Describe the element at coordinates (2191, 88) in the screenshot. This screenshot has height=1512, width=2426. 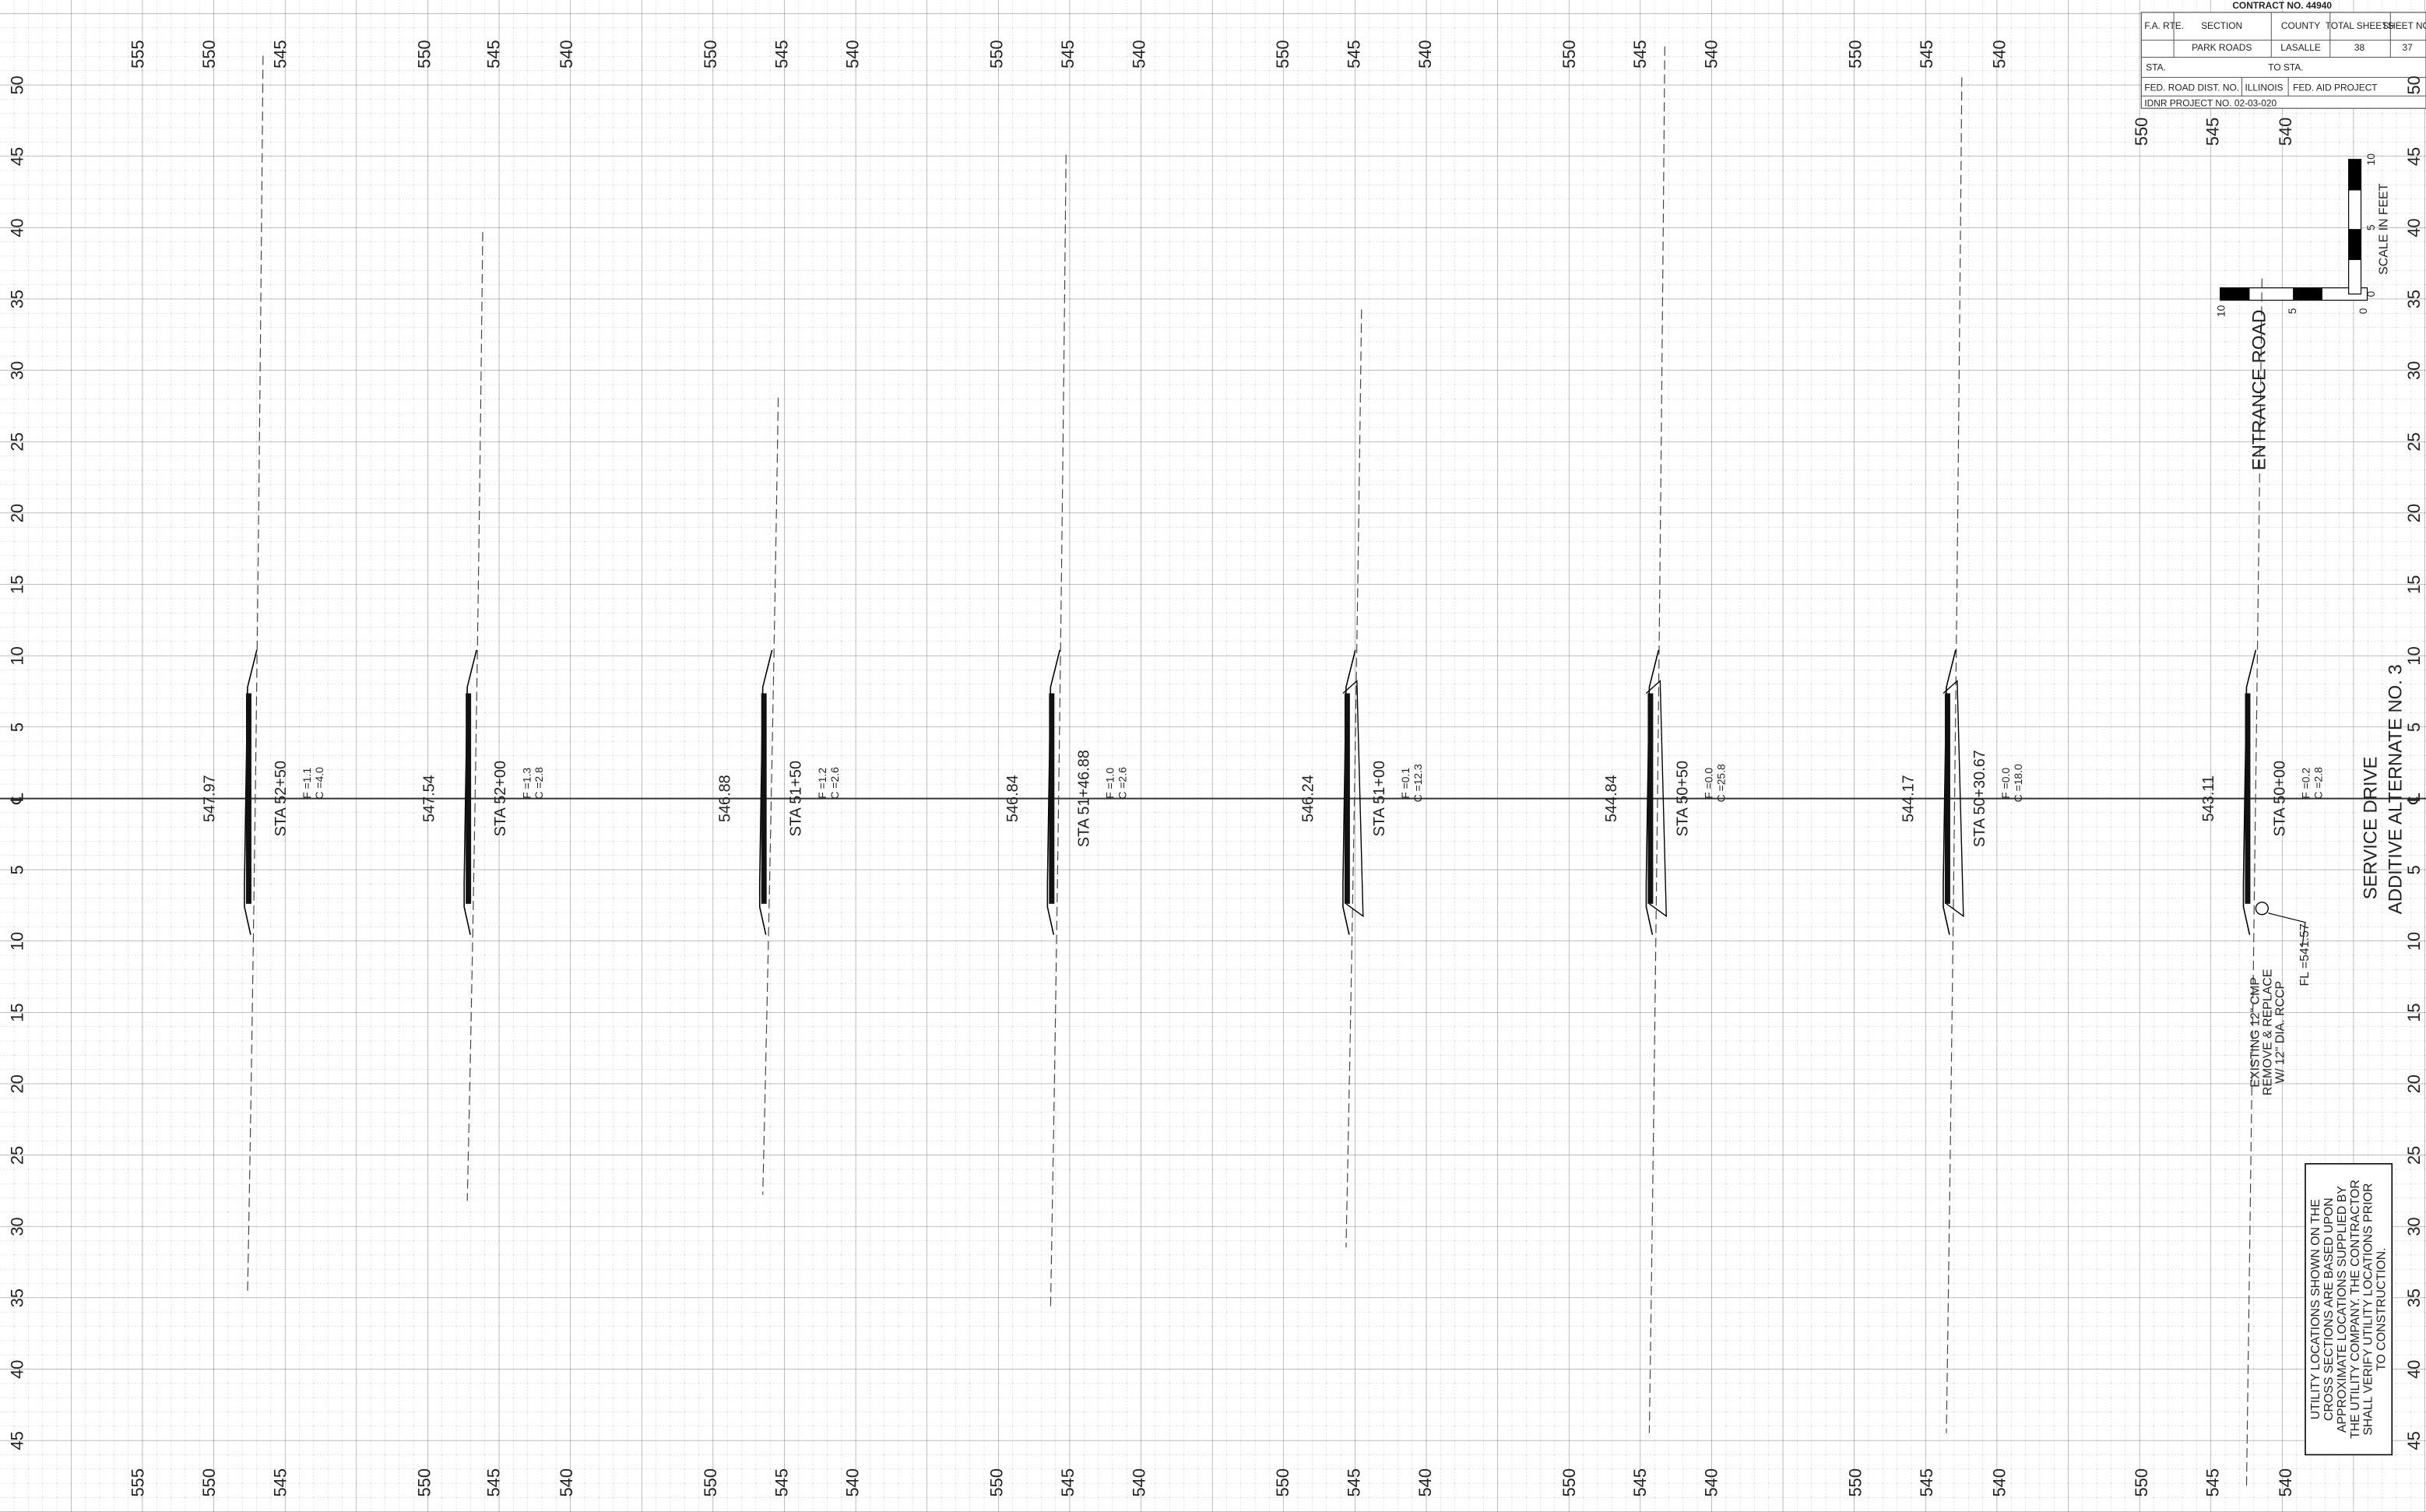
I see `fed-road-dist: FED. ROAD DIST. NO.` at that location.